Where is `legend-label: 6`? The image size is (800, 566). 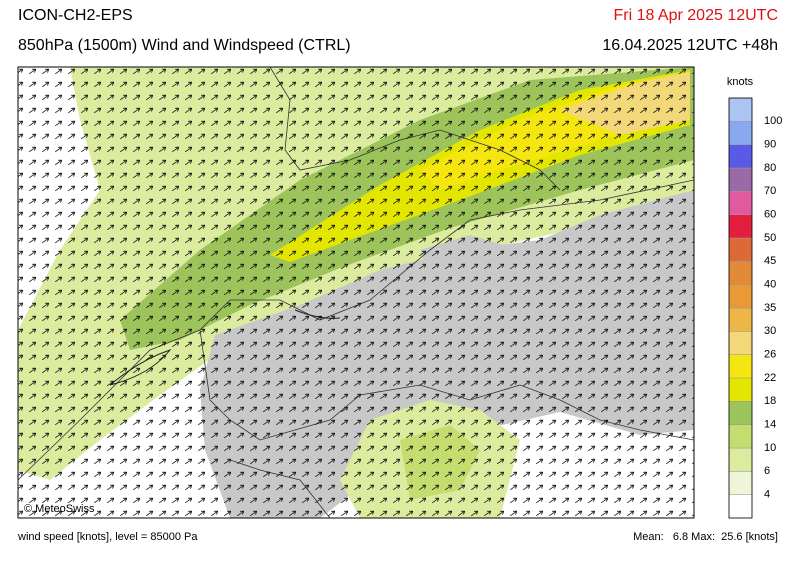 legend-label: 6 is located at coordinates (767, 471).